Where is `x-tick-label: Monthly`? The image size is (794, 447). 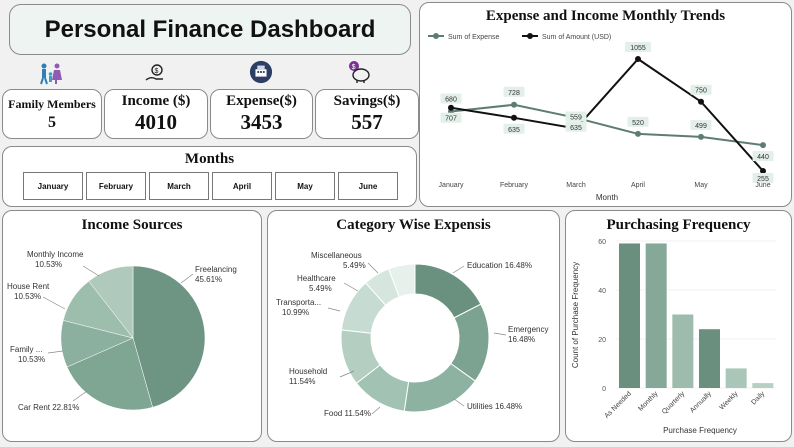 x-tick-label: Monthly is located at coordinates (648, 401).